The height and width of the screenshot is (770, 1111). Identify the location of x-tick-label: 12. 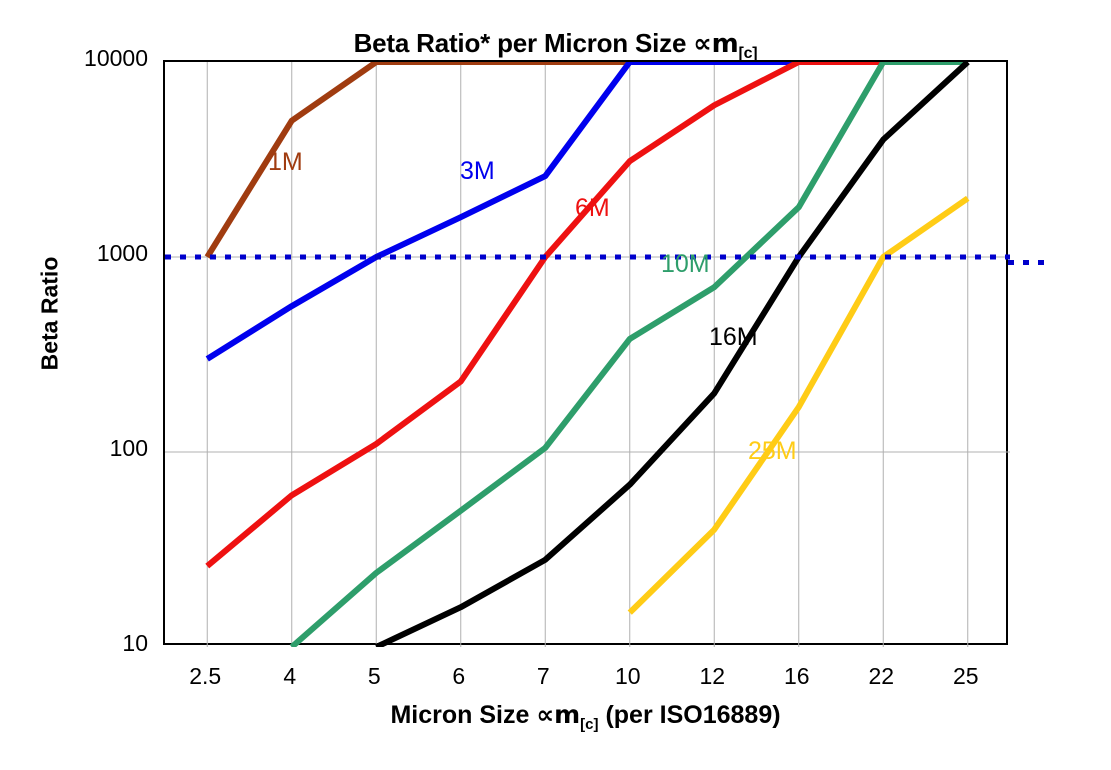
(712, 676).